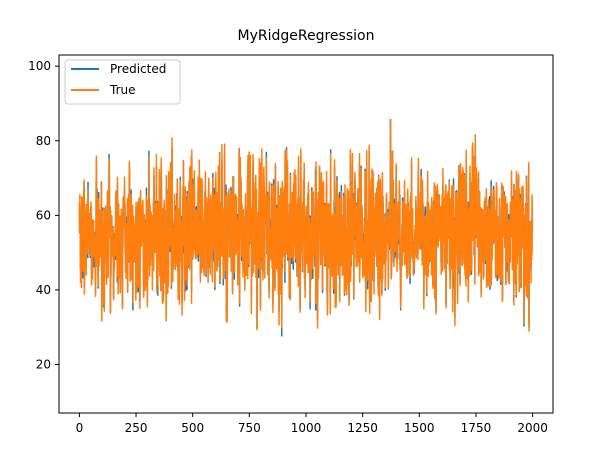  Describe the element at coordinates (43, 290) in the screenshot. I see `y-tick-label: 40` at that location.